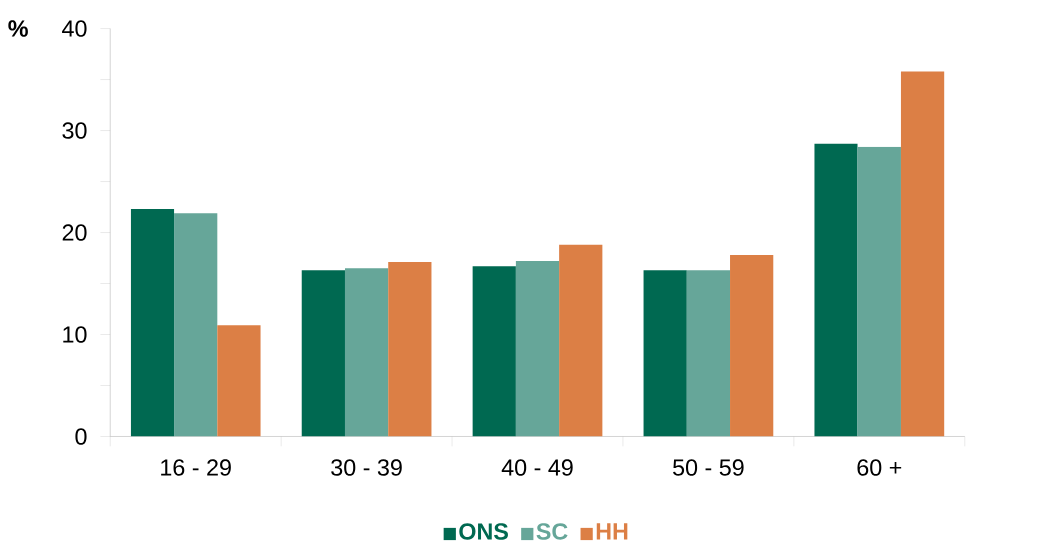  What do you see at coordinates (74, 130) in the screenshot?
I see `y-tick-label: 30` at bounding box center [74, 130].